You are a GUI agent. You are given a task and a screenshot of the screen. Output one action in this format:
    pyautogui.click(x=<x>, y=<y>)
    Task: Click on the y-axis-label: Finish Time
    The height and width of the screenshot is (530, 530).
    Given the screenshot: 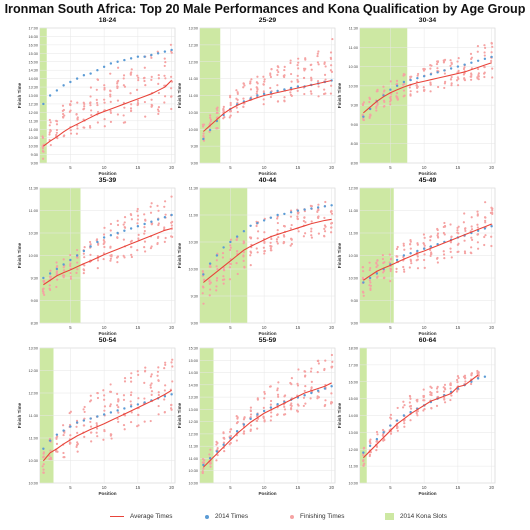 What is the action you would take?
    pyautogui.click(x=339, y=95)
    